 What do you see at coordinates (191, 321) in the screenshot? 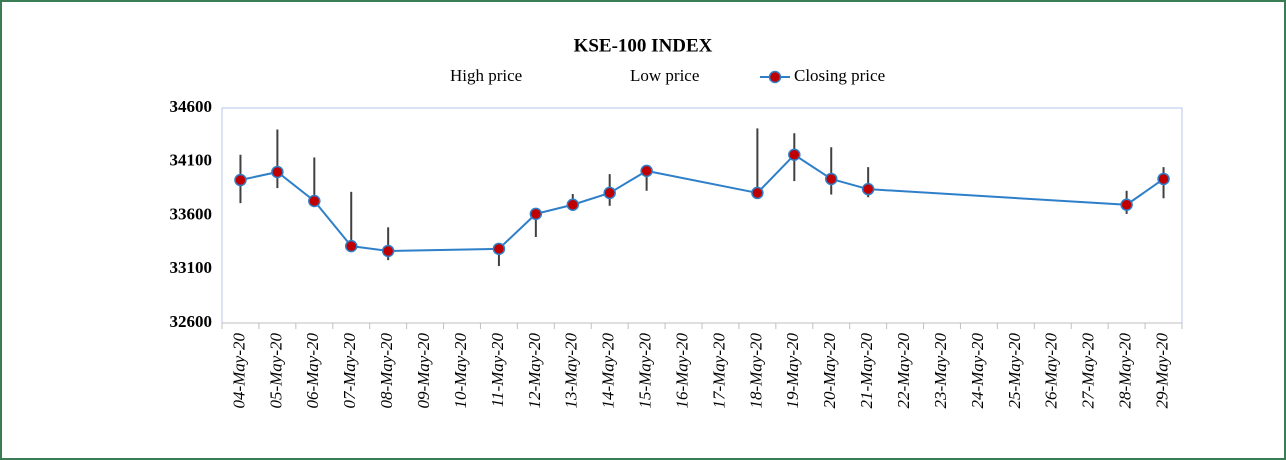
I see `y-tick-label: 32600` at bounding box center [191, 321].